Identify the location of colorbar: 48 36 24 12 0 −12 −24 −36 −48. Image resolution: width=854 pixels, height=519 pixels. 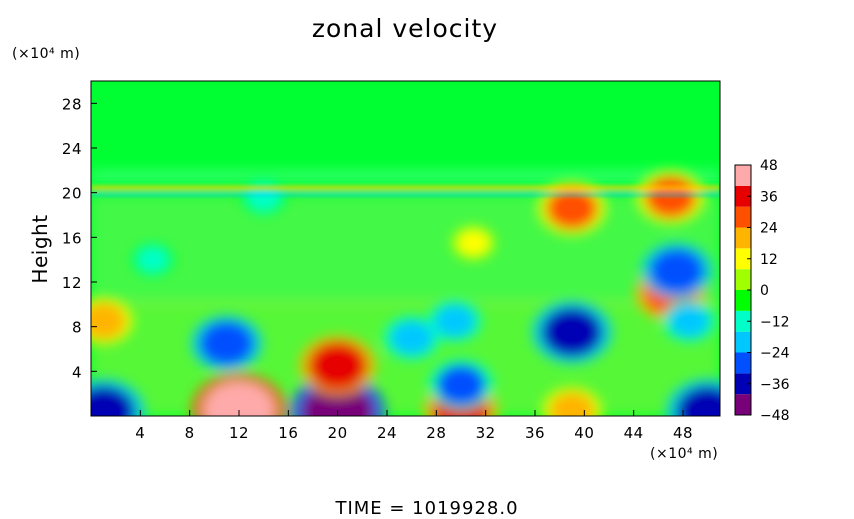
(762, 291).